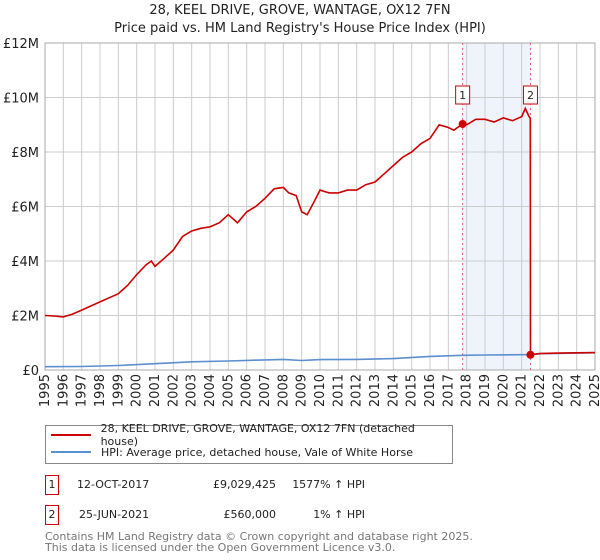  I want to click on x-tick-label: 2010, so click(320, 390).